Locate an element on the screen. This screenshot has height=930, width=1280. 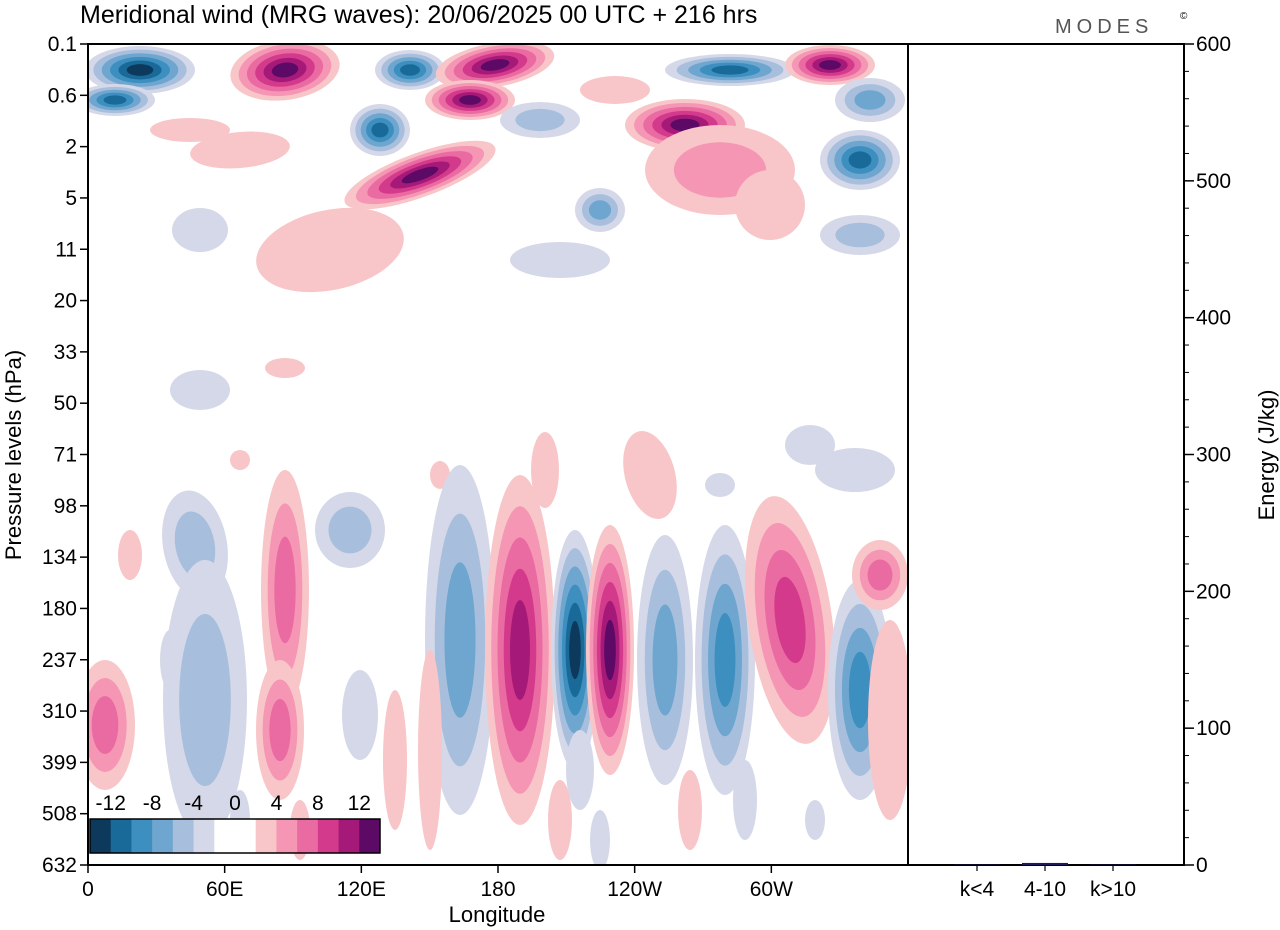
brand-logo: MODES is located at coordinates (1104, 27).